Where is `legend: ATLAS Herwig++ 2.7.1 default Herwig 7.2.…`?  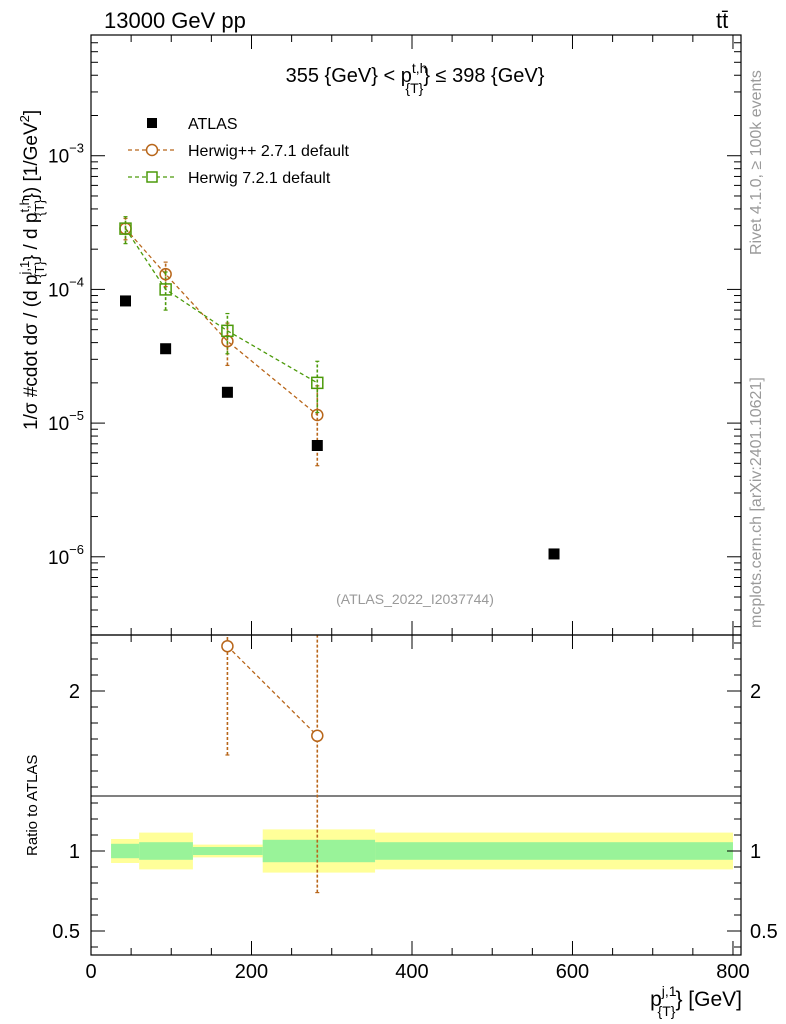
legend: ATLAS Herwig++ 2.7.1 default Herwig 7.2.… is located at coordinates (239, 151).